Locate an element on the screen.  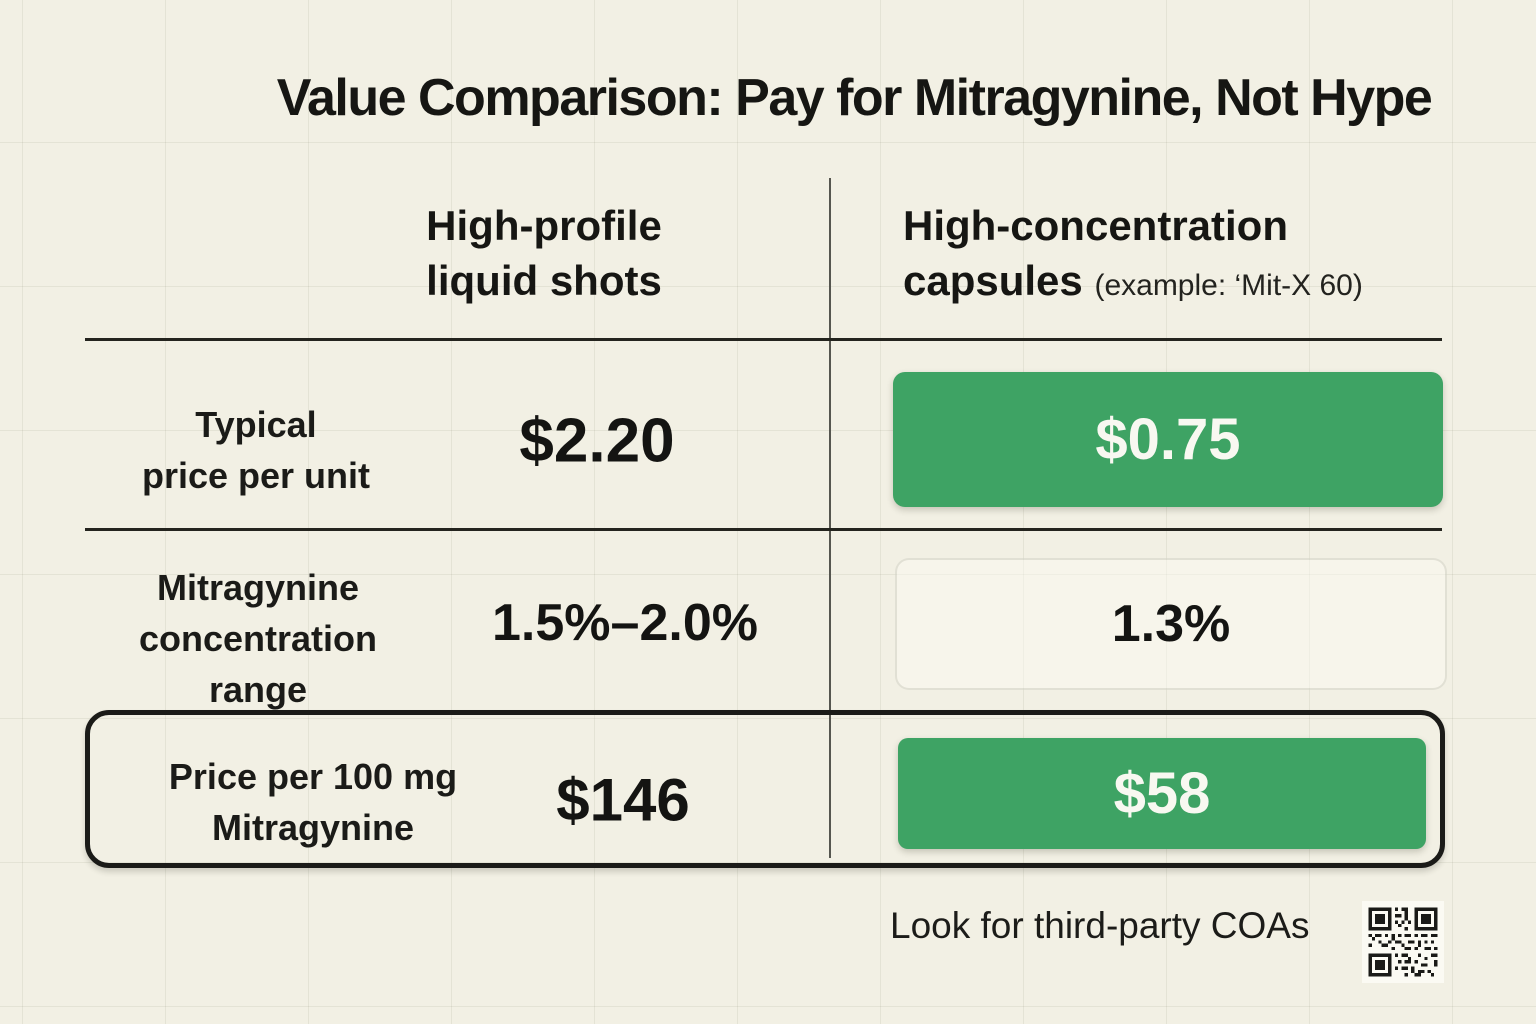
box-capsule-concentration: 1.3% is located at coordinates (1171, 624).